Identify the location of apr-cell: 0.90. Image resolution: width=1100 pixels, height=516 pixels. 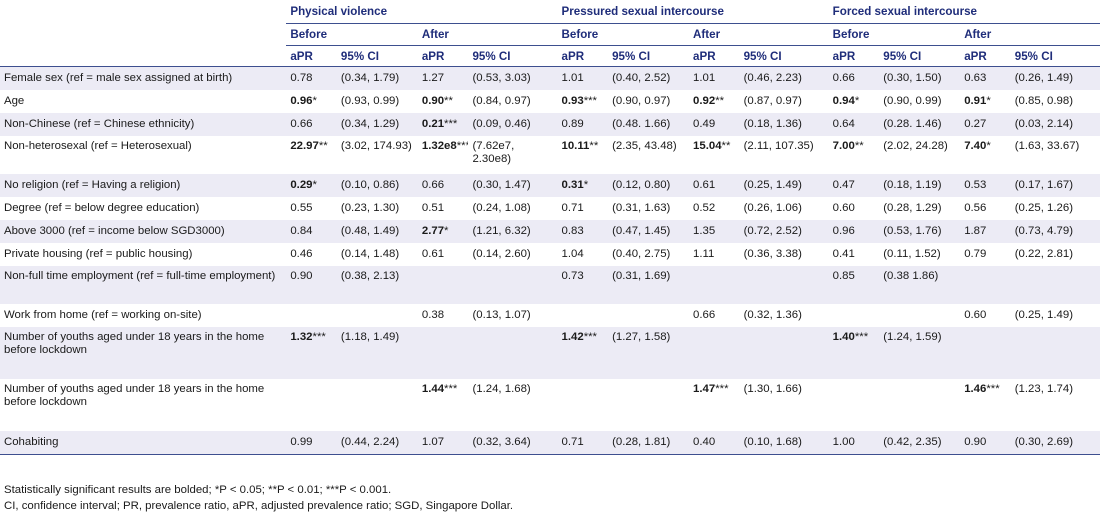
(985, 443).